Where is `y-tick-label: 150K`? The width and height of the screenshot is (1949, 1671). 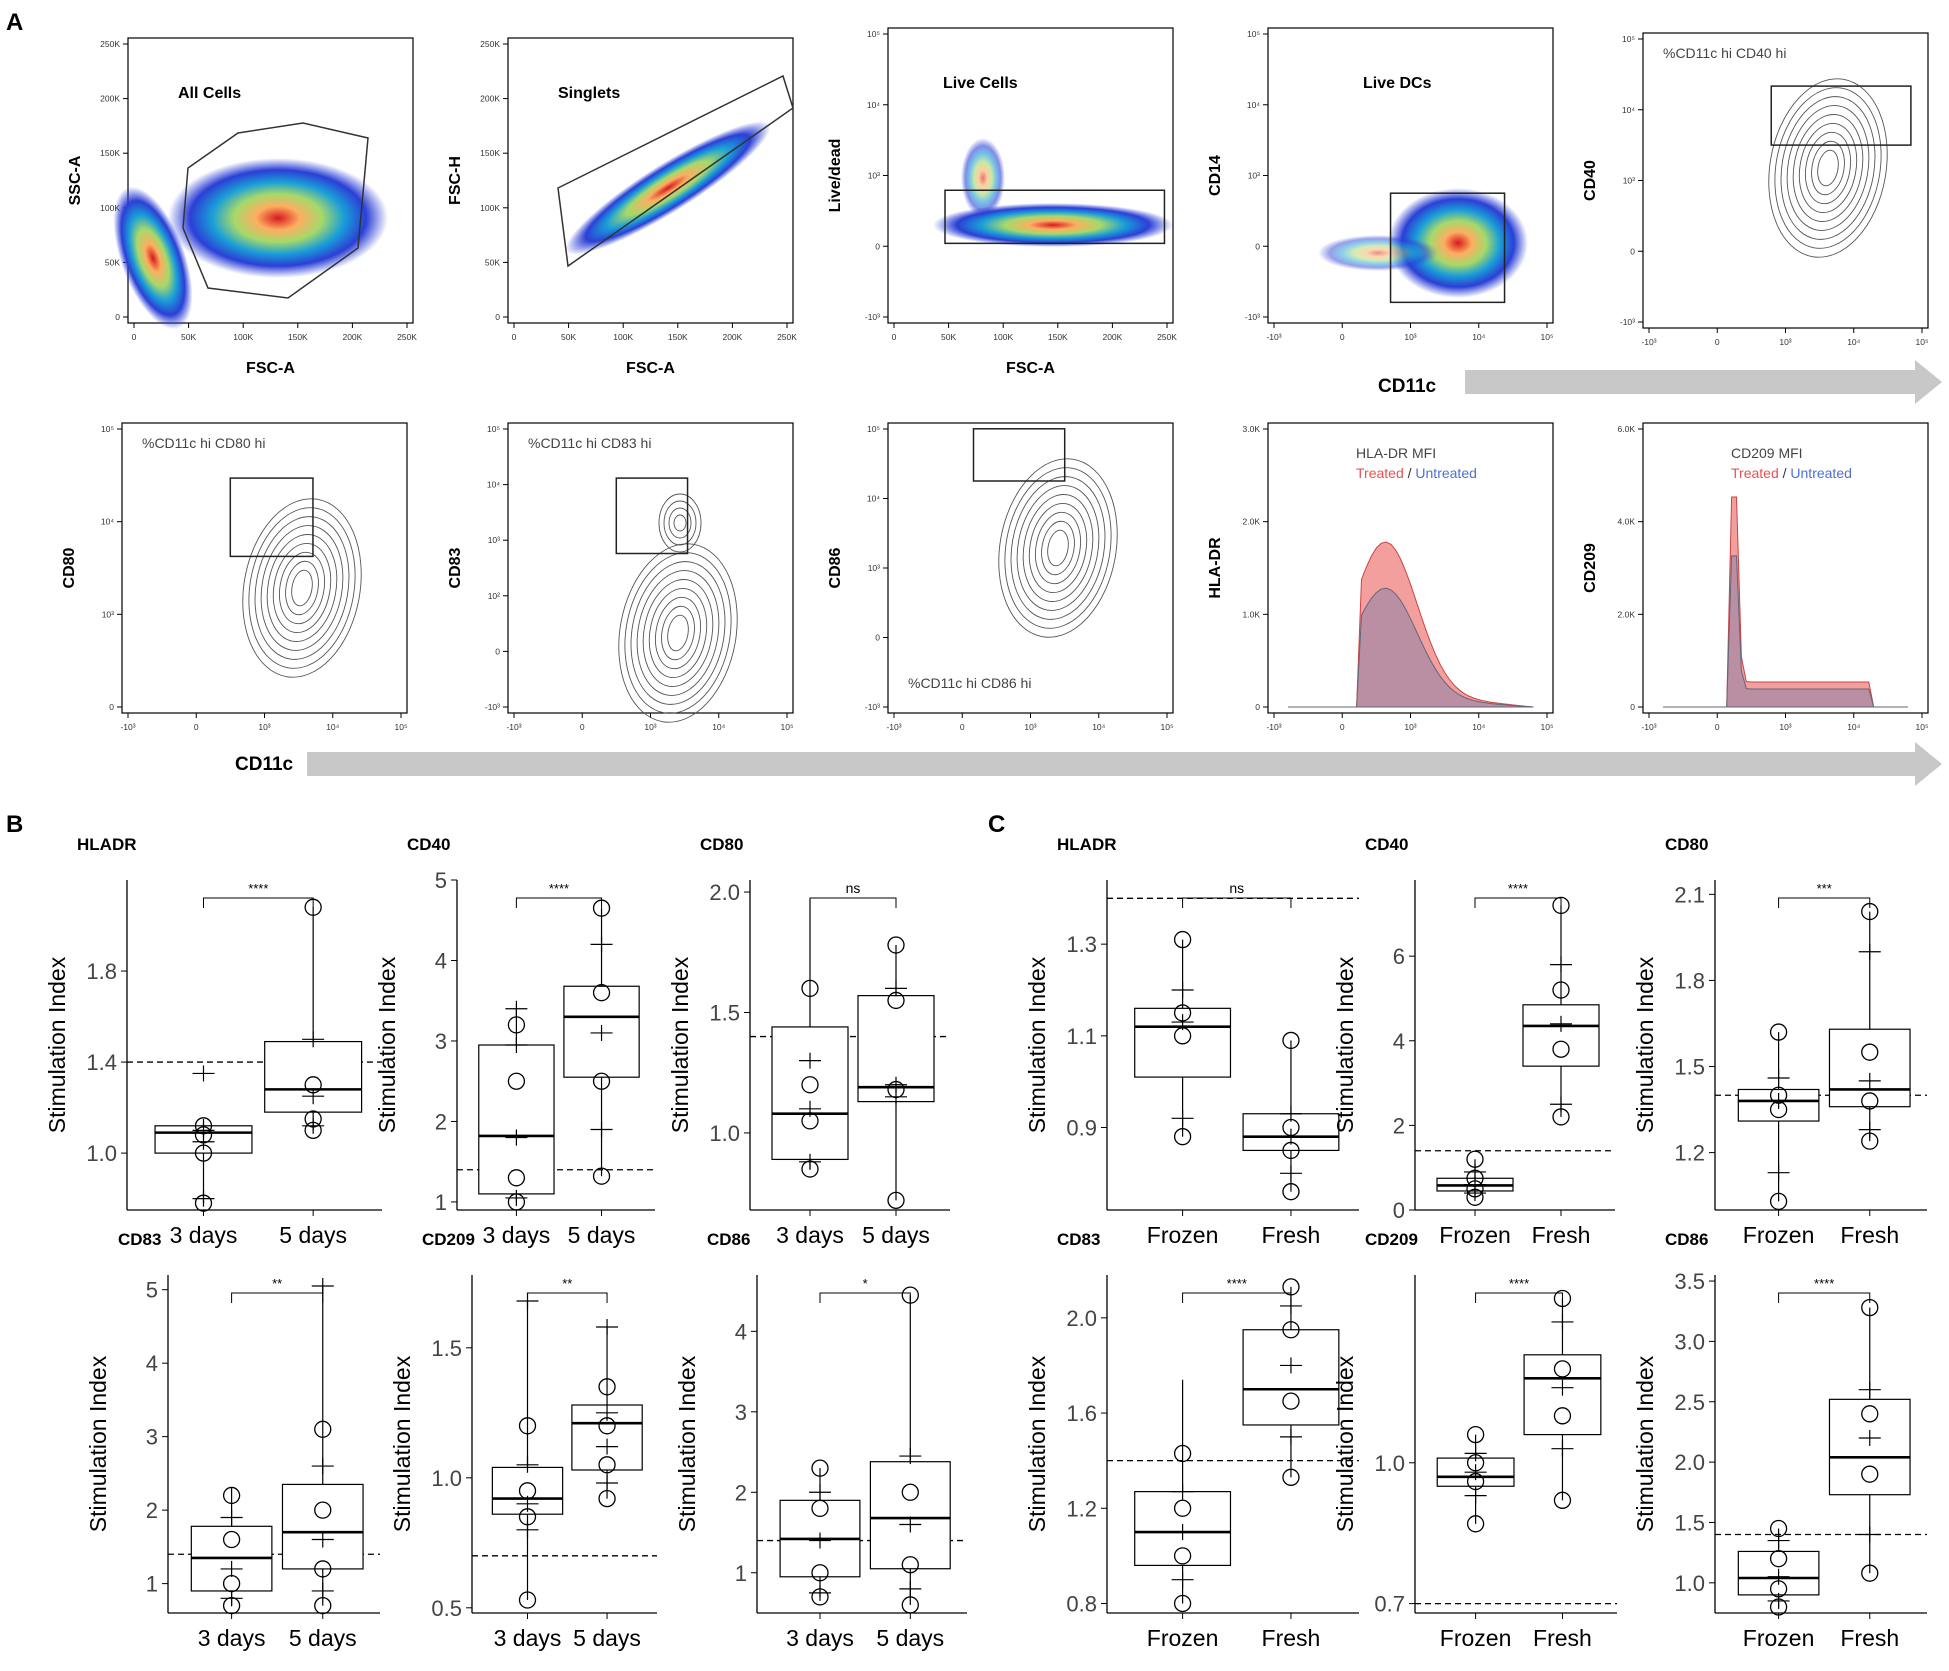 y-tick-label: 150K is located at coordinates (490, 153).